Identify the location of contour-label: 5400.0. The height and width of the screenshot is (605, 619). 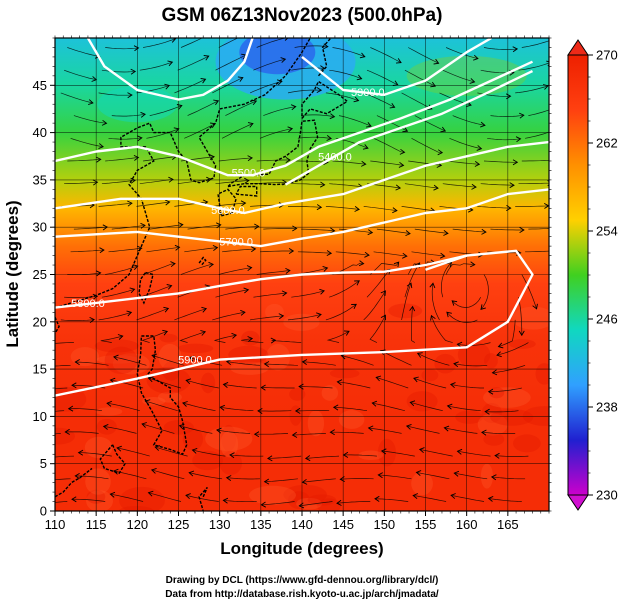
(335, 157).